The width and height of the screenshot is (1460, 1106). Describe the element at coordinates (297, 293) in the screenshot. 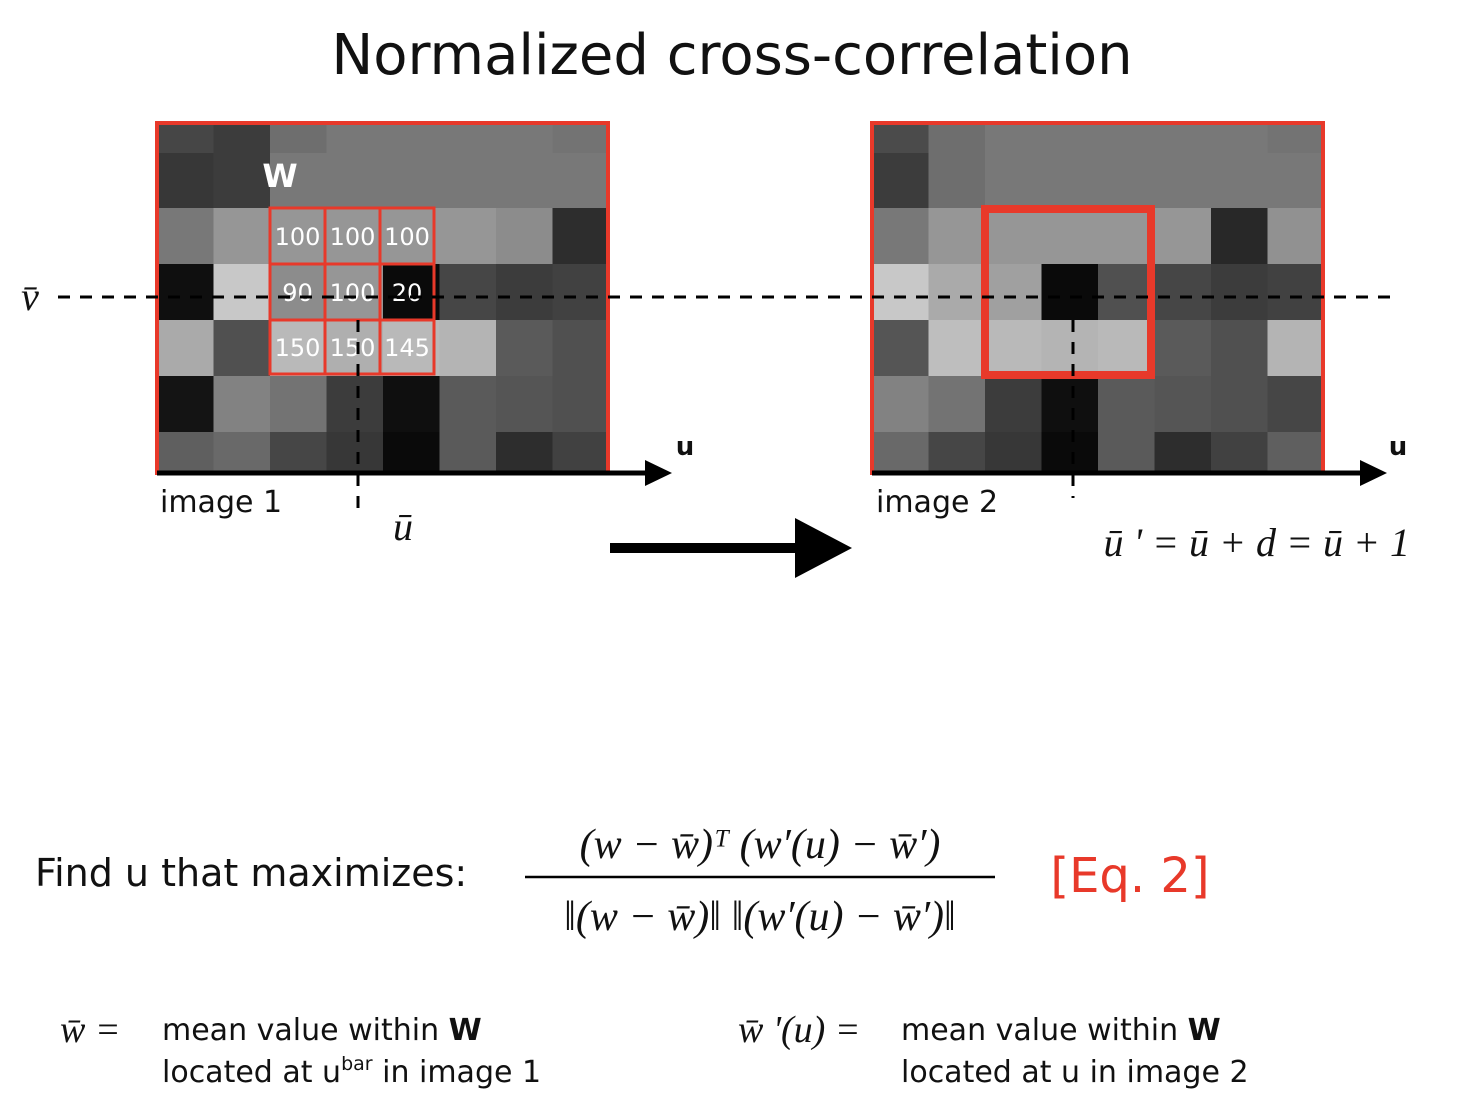

I see `cell-value: 90` at that location.